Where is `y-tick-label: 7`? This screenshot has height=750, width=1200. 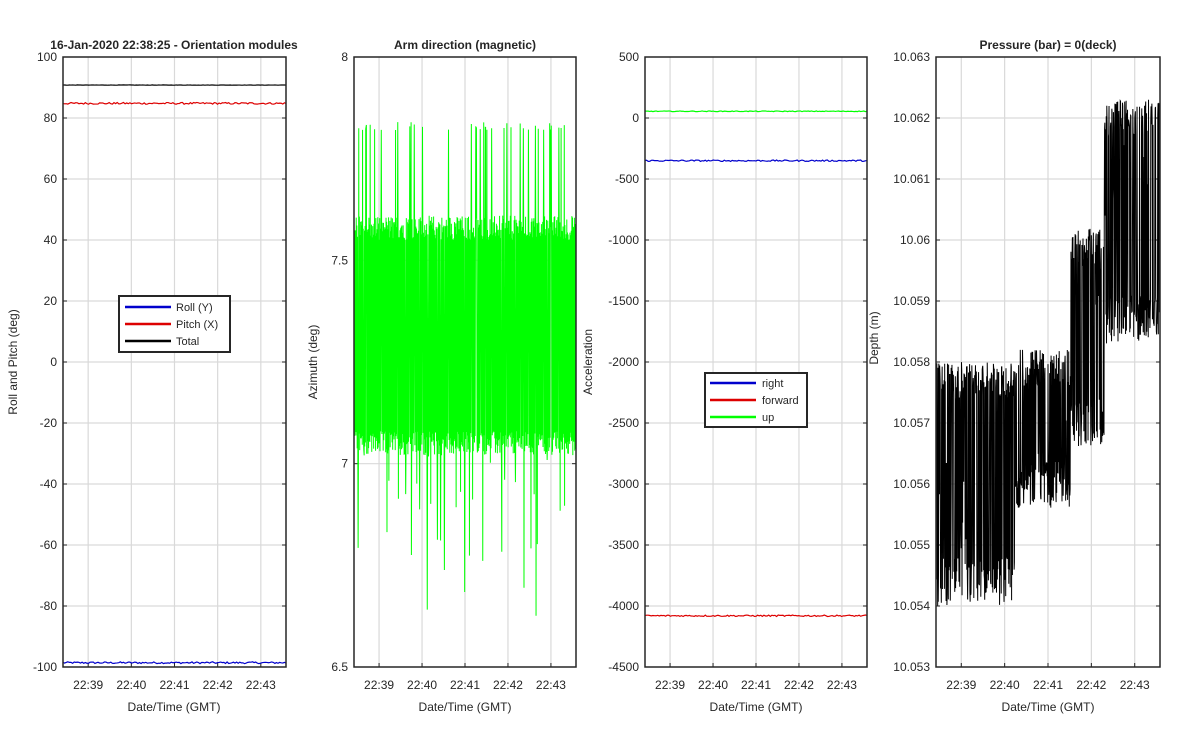 y-tick-label: 7 is located at coordinates (344, 464).